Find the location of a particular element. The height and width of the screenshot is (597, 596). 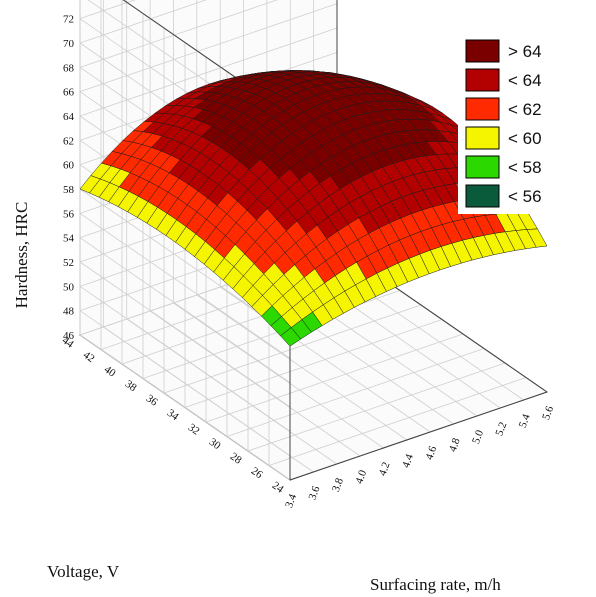

y-tick-label: 40 is located at coordinates (110, 371).